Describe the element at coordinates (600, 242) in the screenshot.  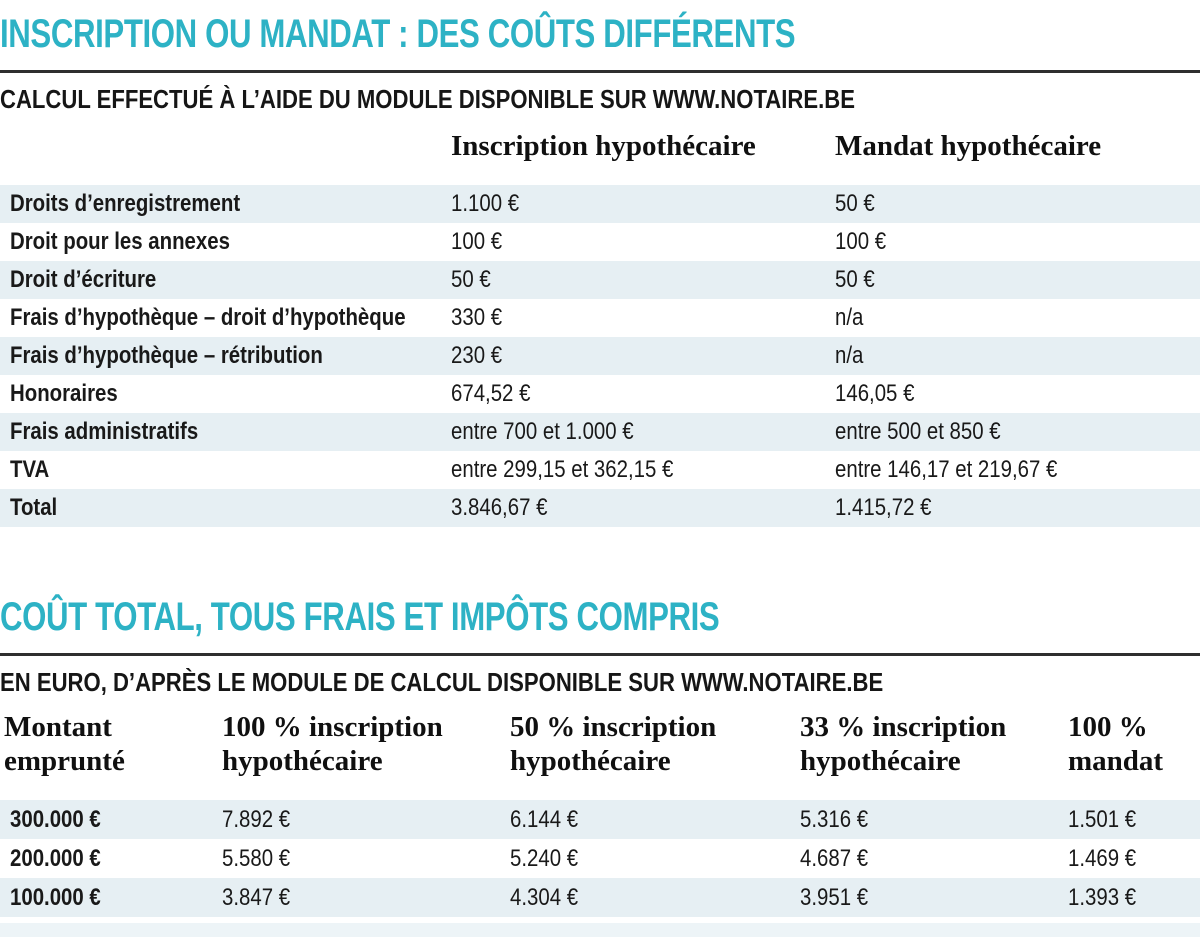
I see `table-row: Droit pour les annexes 100 € 100 €` at that location.